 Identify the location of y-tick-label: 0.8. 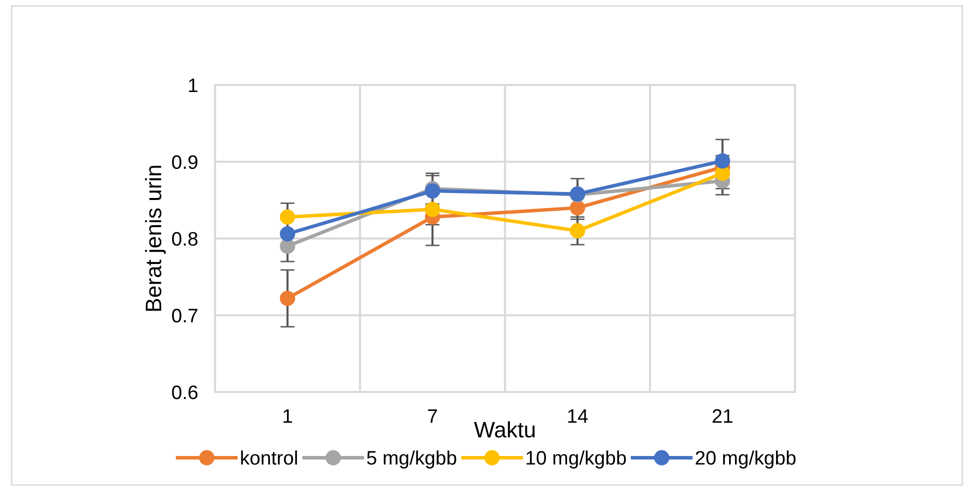
(185, 239).